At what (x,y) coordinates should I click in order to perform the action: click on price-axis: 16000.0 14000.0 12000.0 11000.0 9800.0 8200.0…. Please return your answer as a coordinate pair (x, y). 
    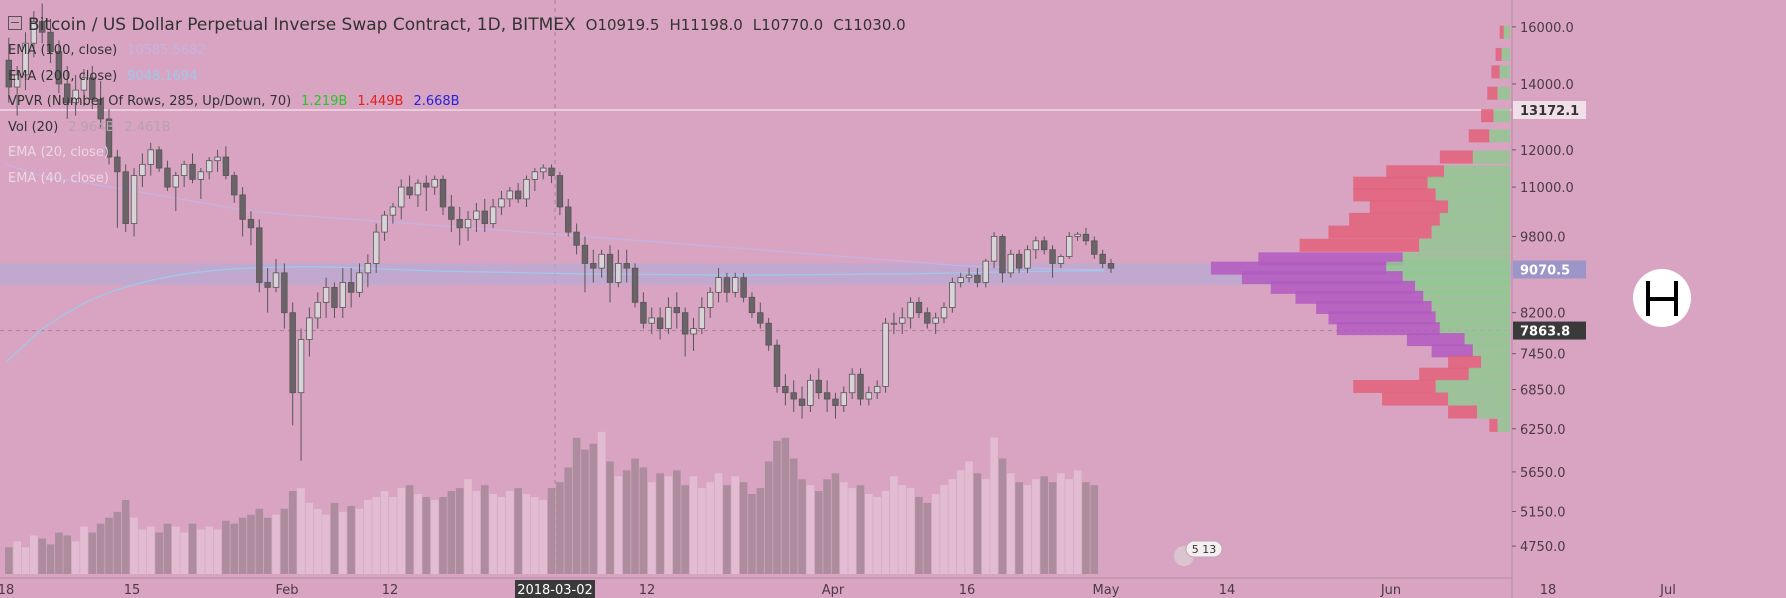
    Looking at the image, I should click on (1548, 299).